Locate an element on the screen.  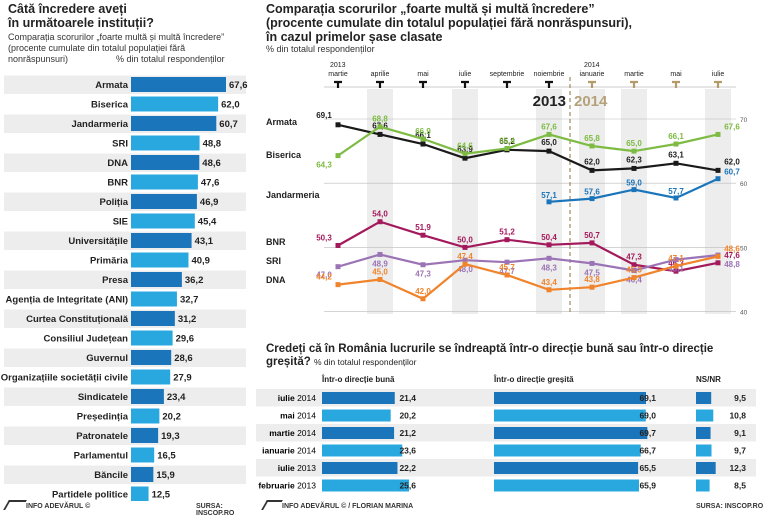
direction-column-header: Într-o direcție bună is located at coordinates (358, 379).